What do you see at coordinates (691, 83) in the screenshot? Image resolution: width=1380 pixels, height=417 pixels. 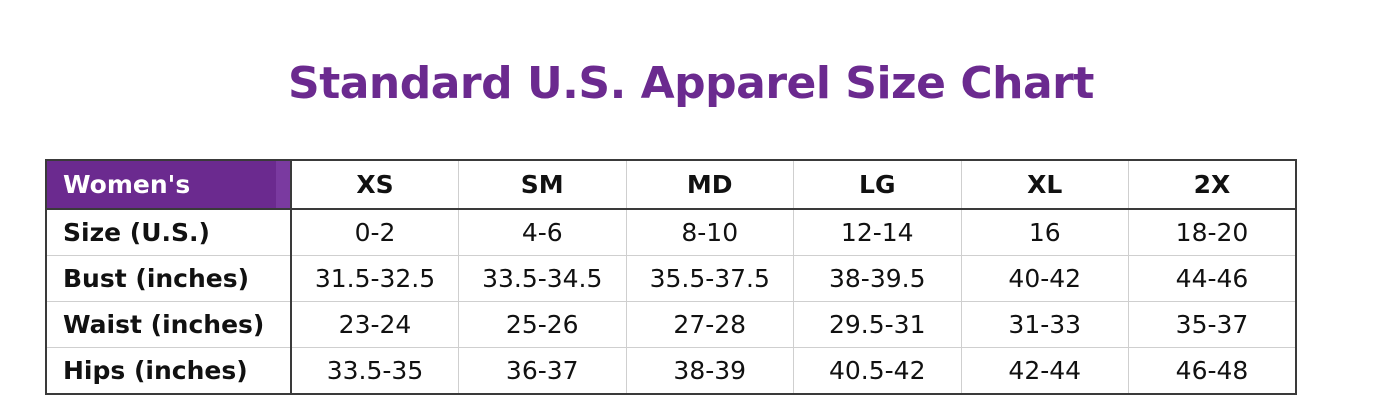 I see `page-title: Standard U.S. Apparel Size Chart` at bounding box center [691, 83].